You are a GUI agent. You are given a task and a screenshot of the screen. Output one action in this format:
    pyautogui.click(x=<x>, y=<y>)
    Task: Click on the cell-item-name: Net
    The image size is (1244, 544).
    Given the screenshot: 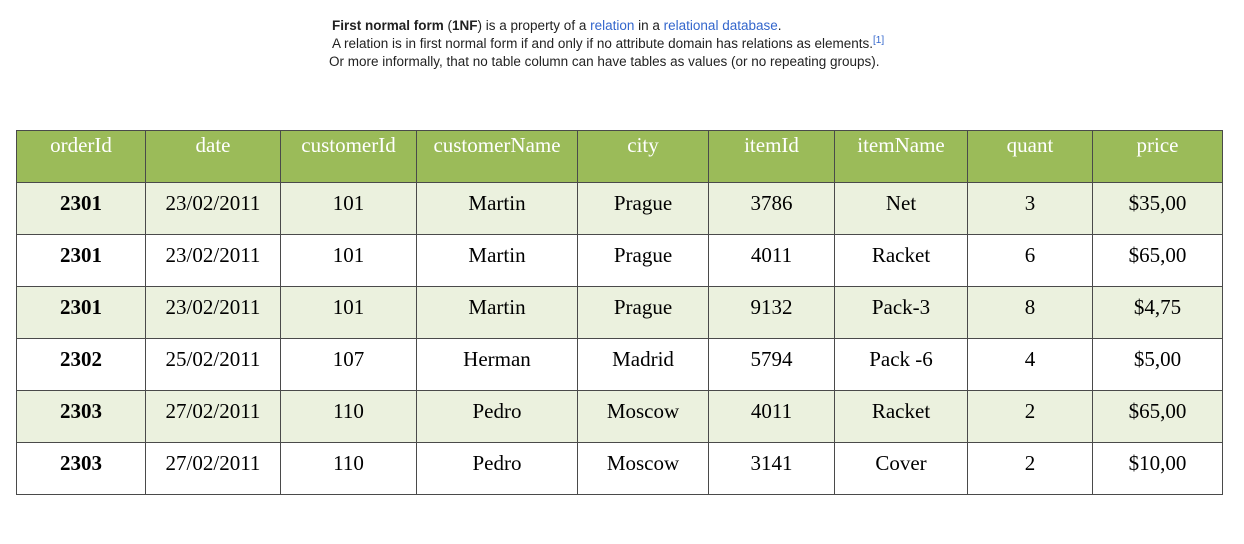 What is the action you would take?
    pyautogui.click(x=901, y=208)
    